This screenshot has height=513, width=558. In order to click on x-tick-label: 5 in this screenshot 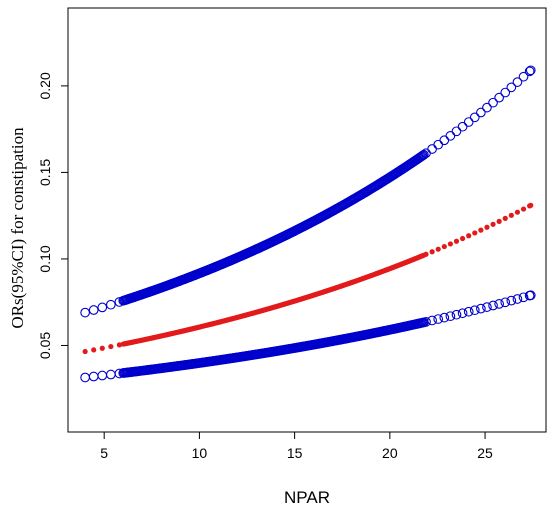, I will do `click(104, 453)`.